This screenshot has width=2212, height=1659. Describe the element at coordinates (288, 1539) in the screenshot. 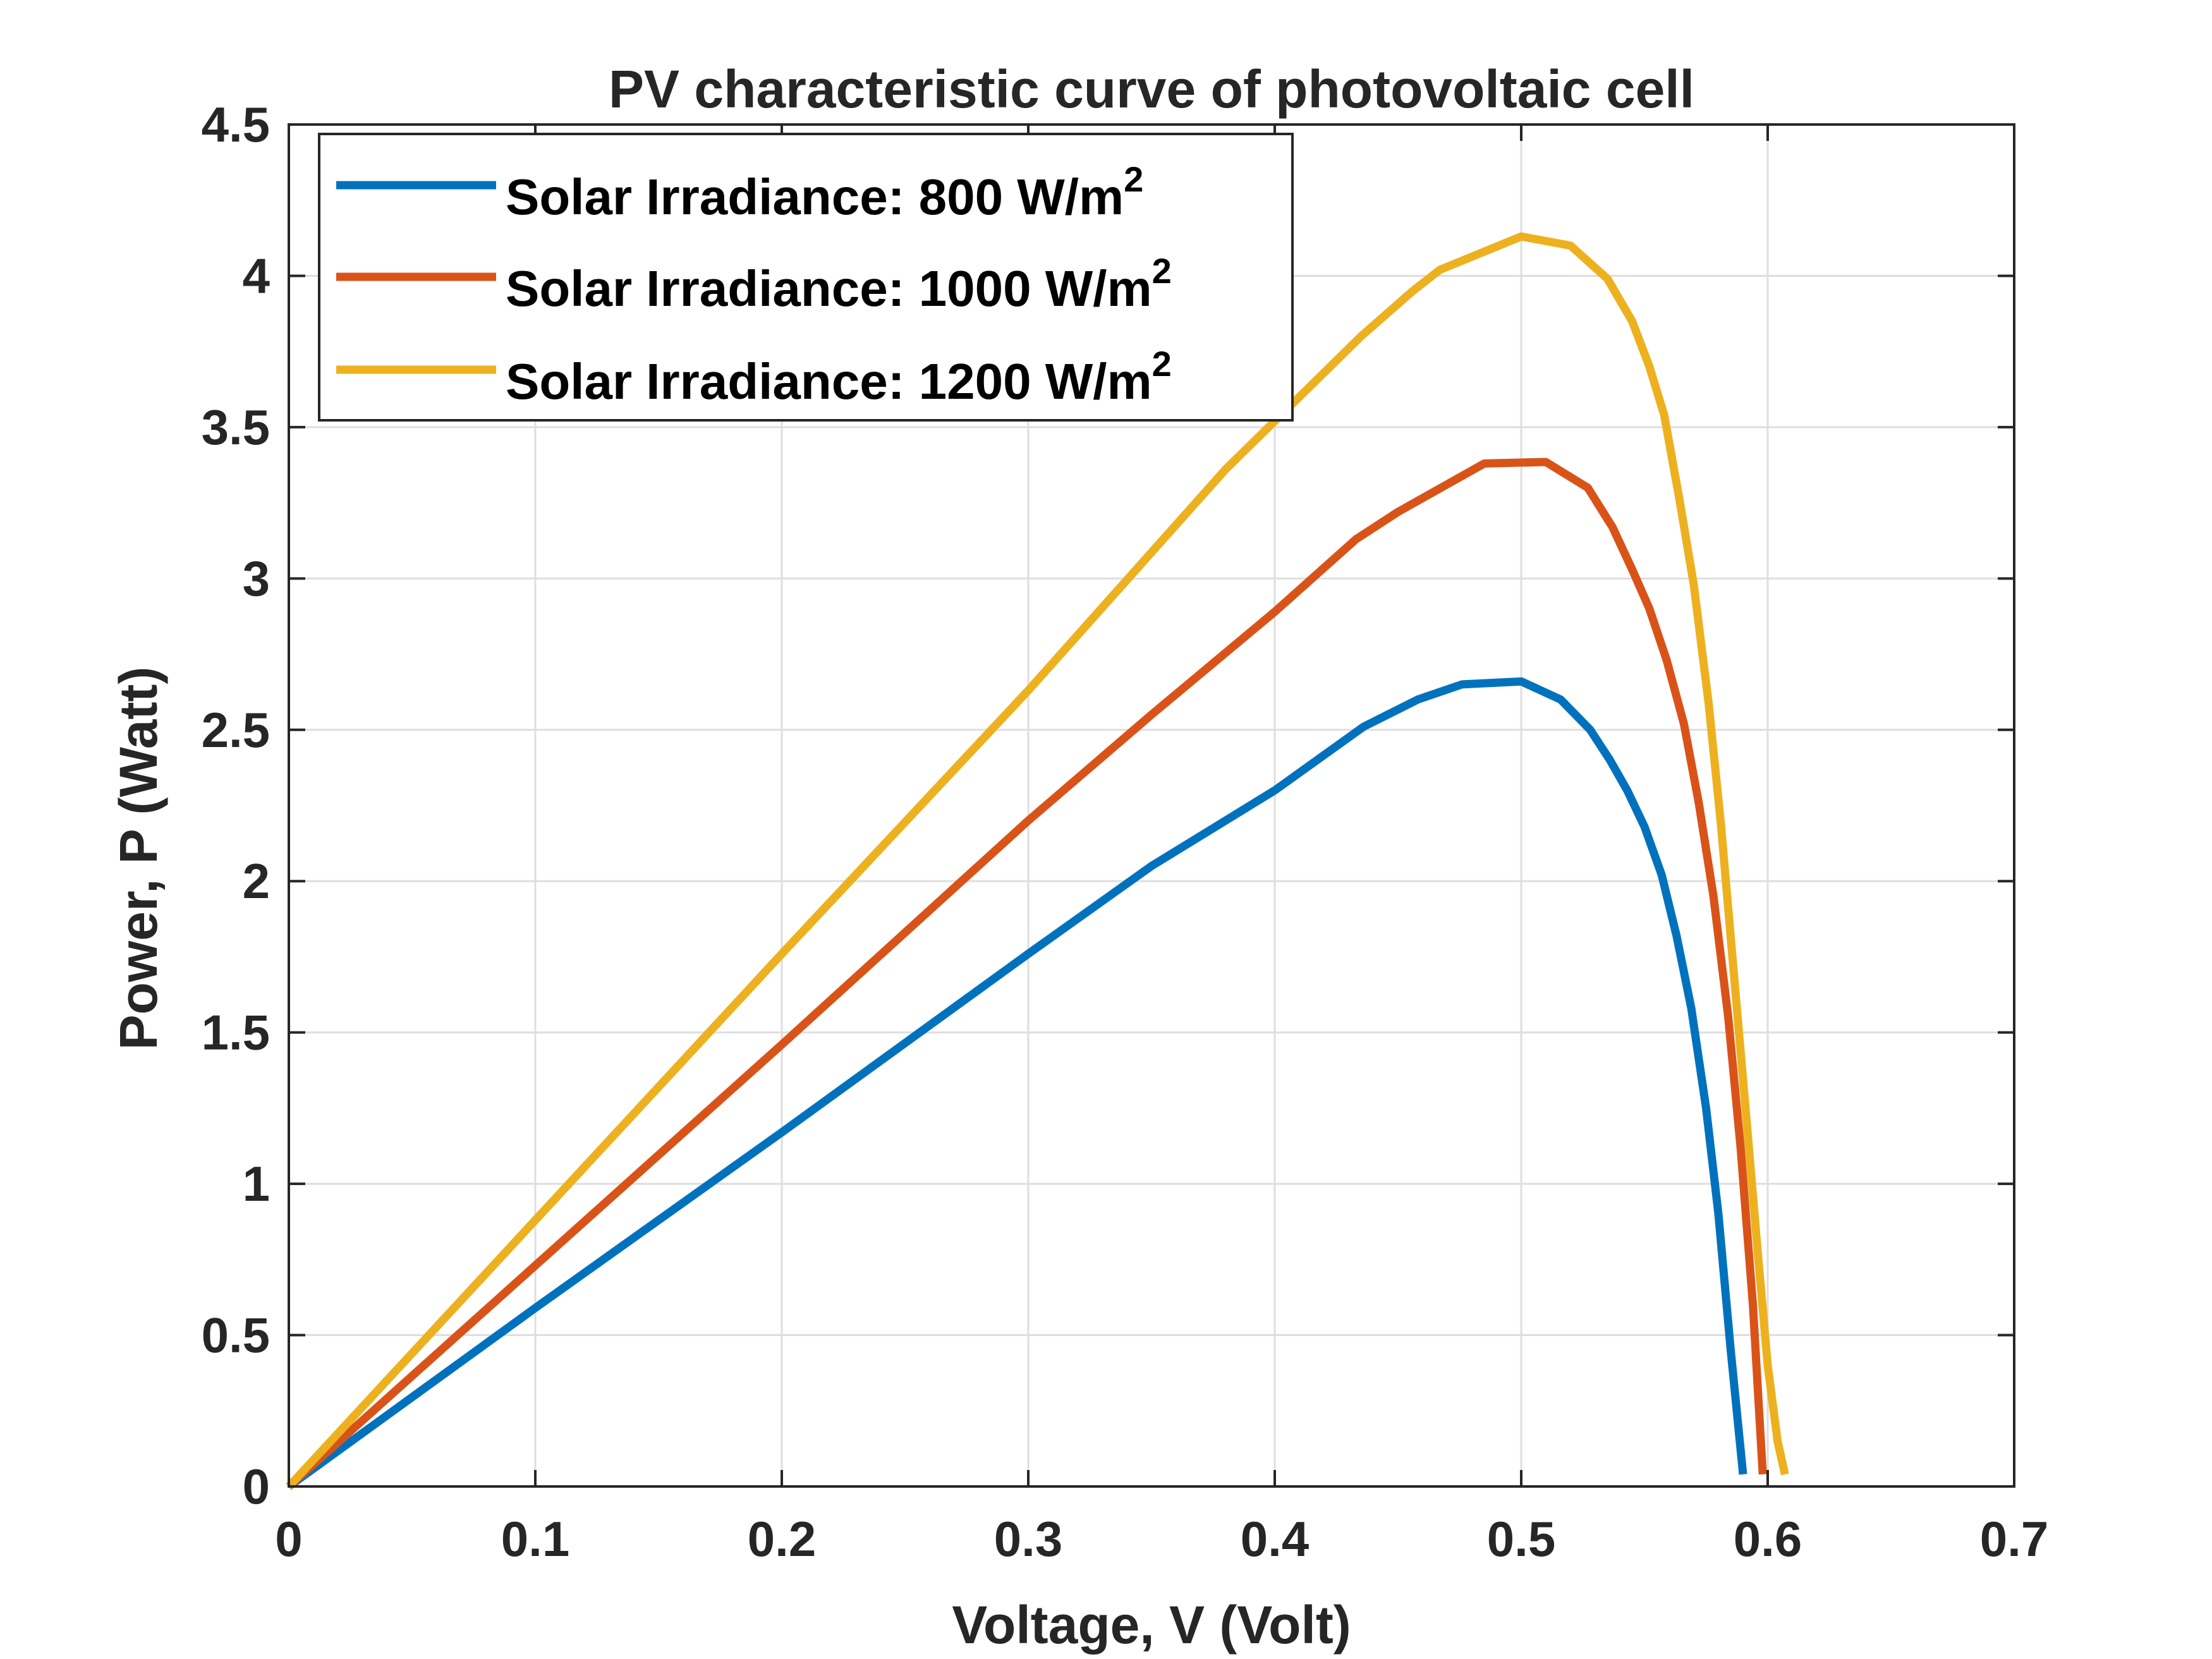

I see `x-tick-label: 0` at that location.